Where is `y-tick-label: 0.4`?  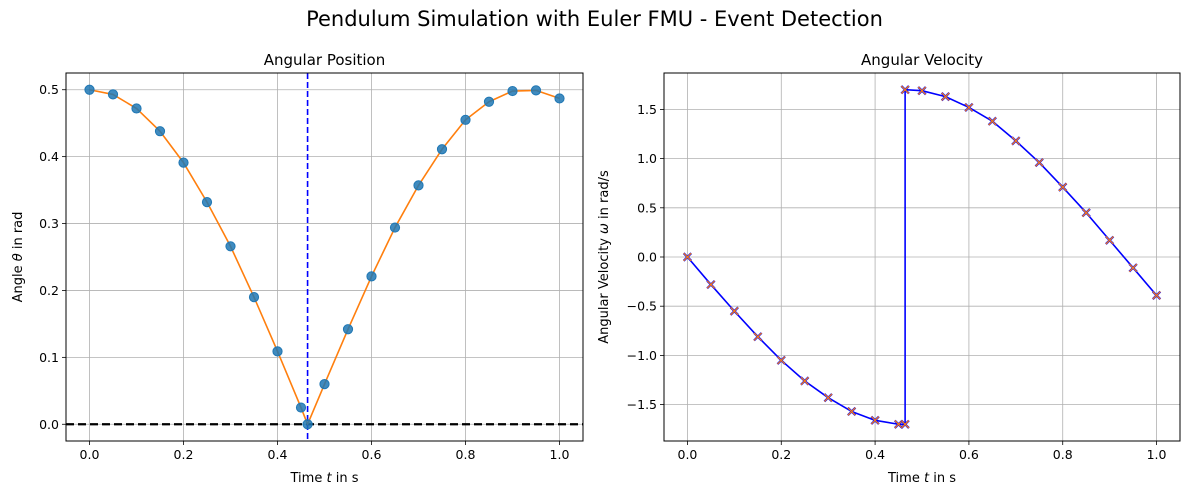
y-tick-label: 0.4 is located at coordinates (49, 156).